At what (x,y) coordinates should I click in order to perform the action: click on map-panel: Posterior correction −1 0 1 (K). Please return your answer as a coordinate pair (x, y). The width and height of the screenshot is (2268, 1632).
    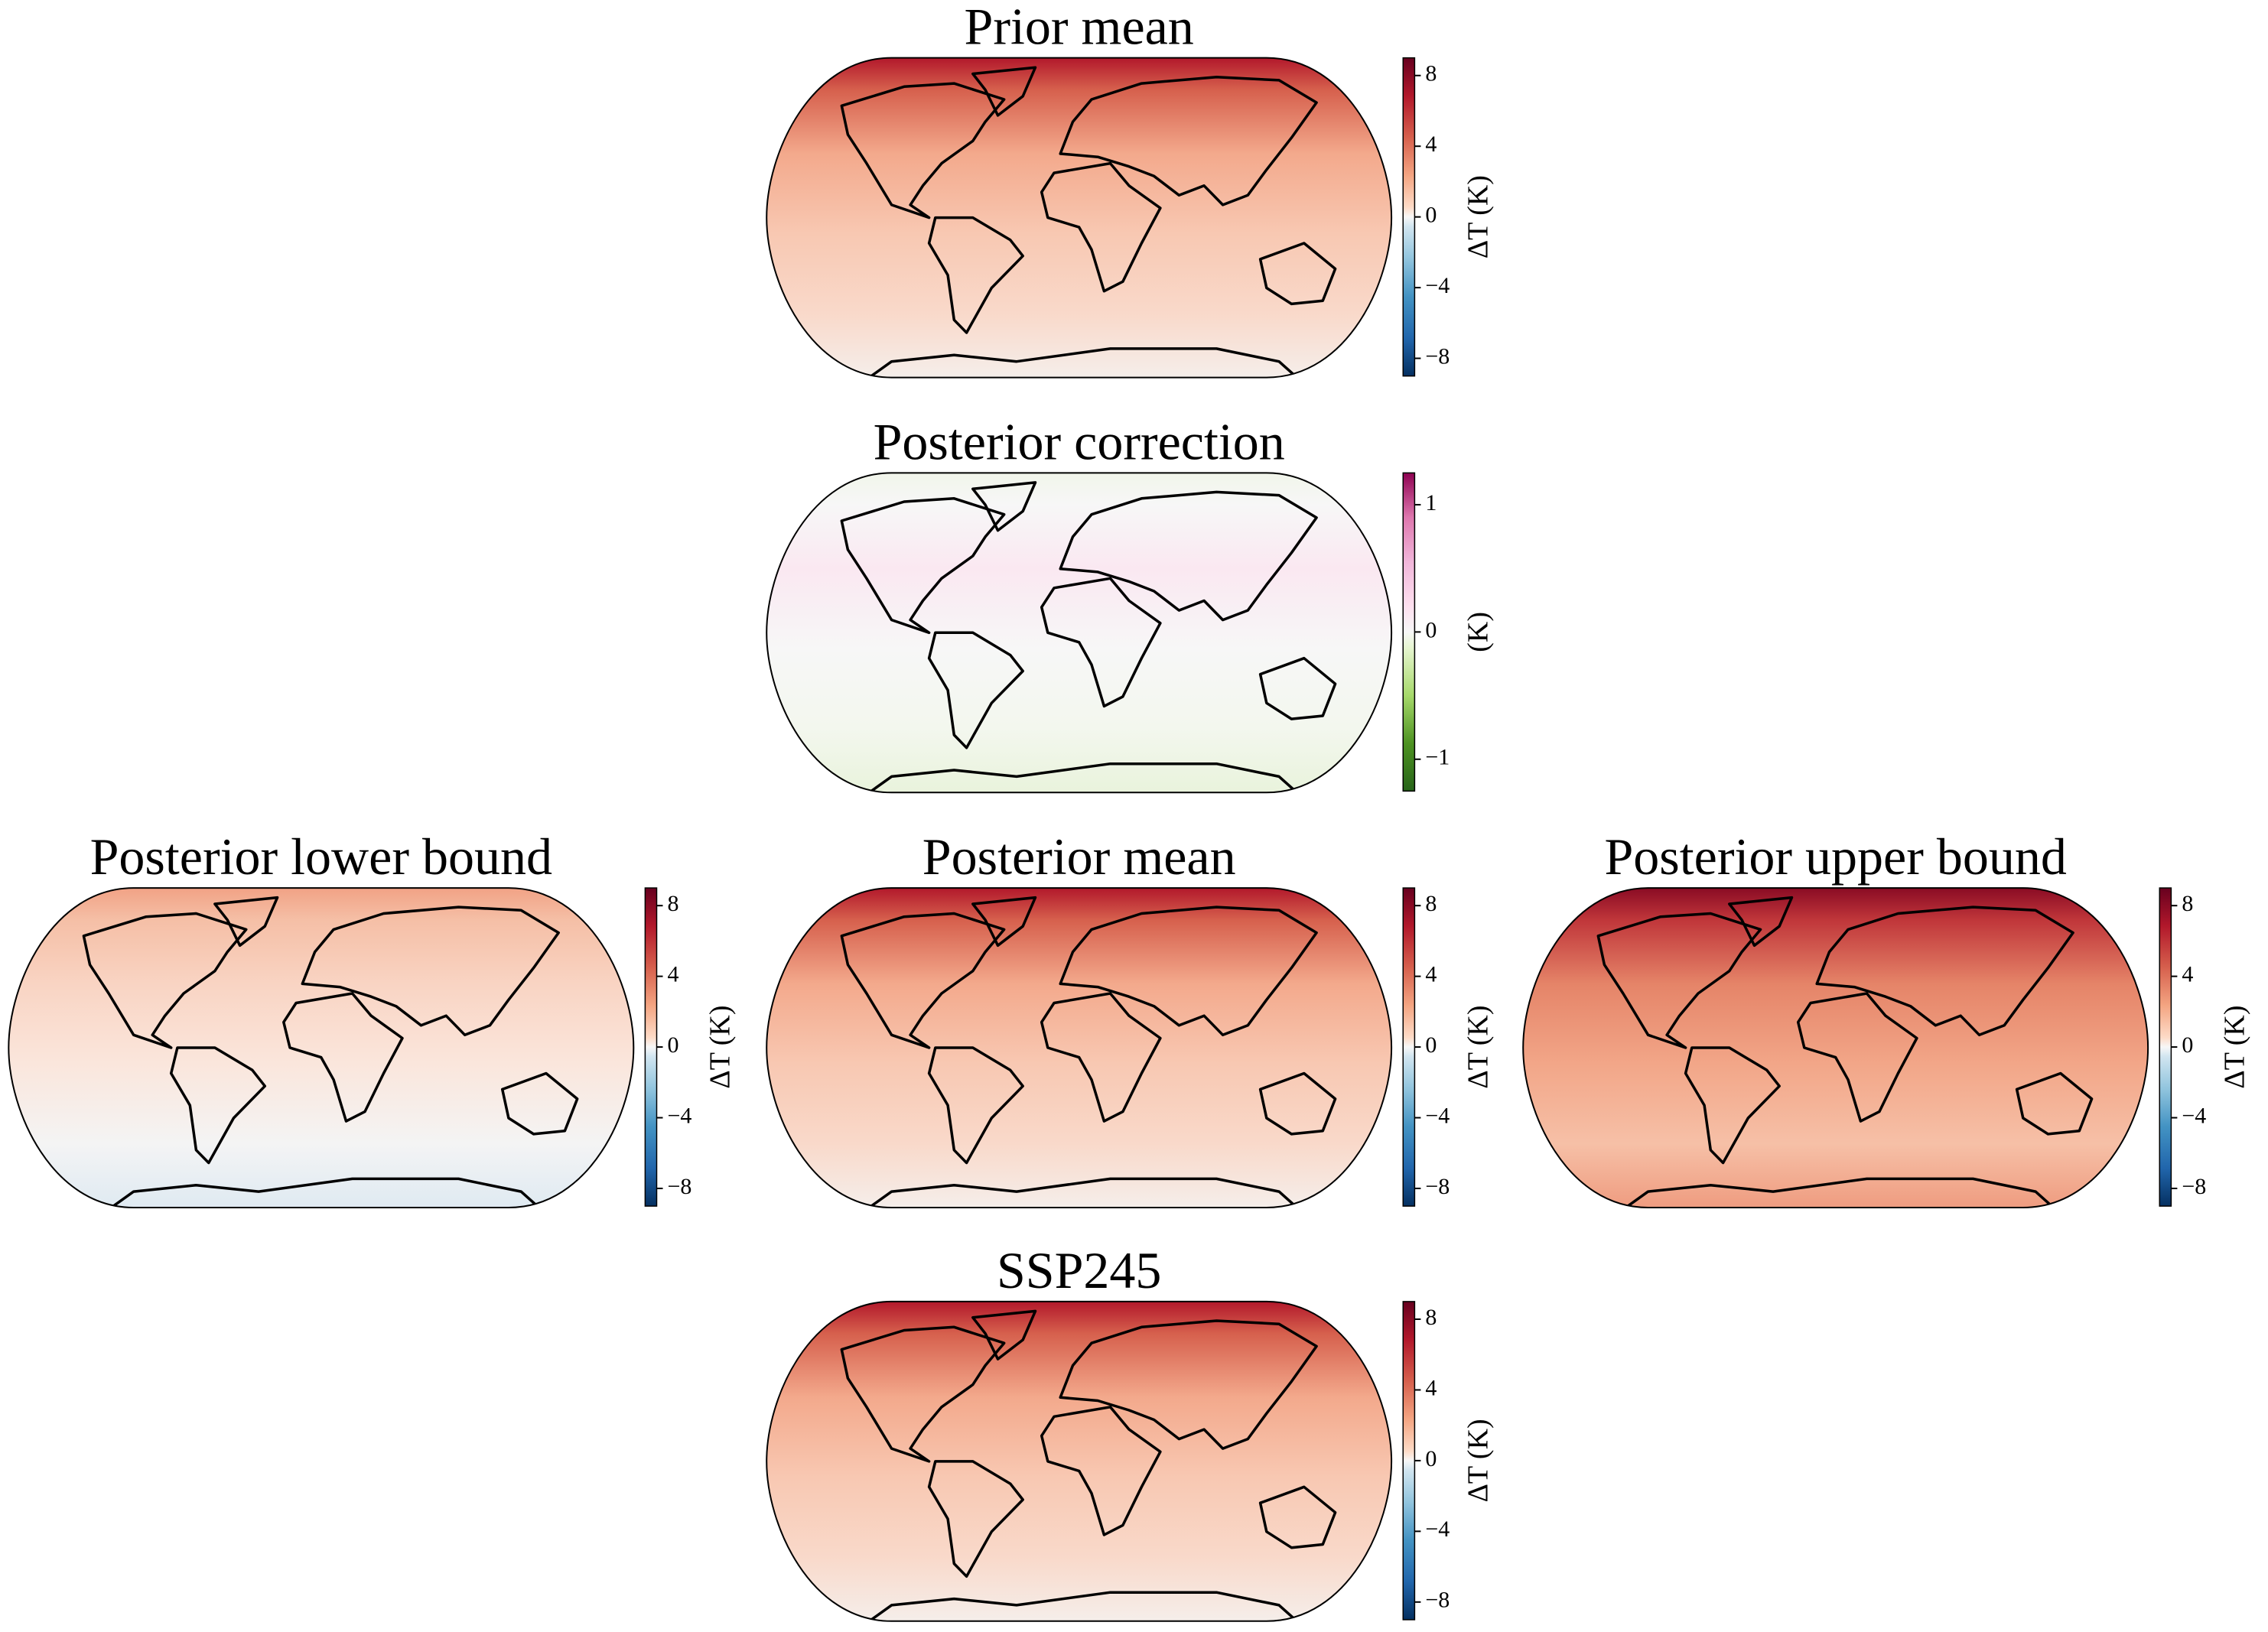
    Looking at the image, I should click on (1130, 603).